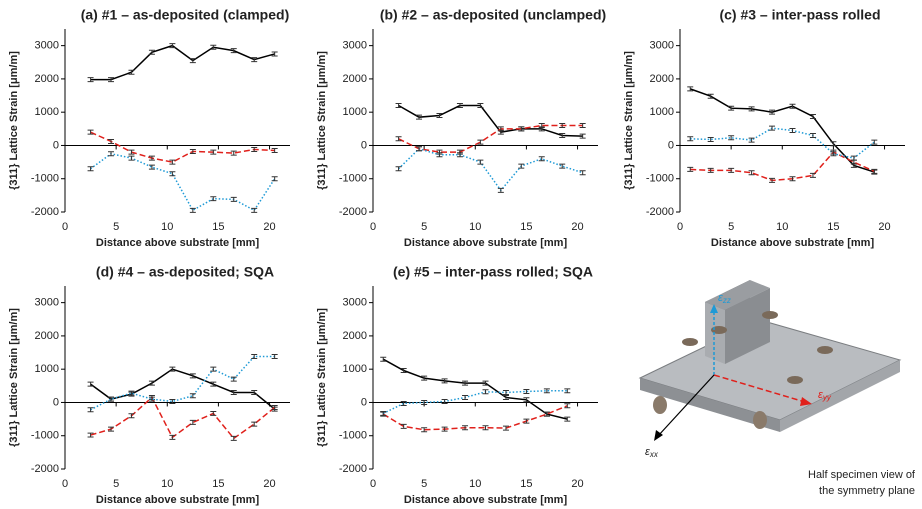 This screenshot has height=509, width=922. I want to click on axis-label-xx: εxx, so click(652, 452).